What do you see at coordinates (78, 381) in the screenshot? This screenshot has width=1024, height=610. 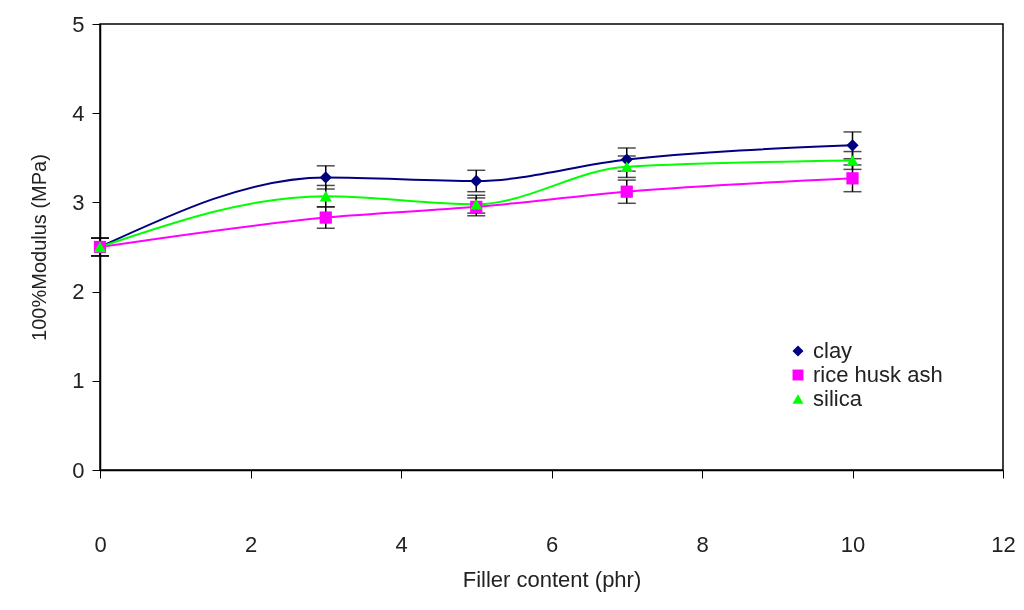 I see `y-tick-label: 1` at bounding box center [78, 381].